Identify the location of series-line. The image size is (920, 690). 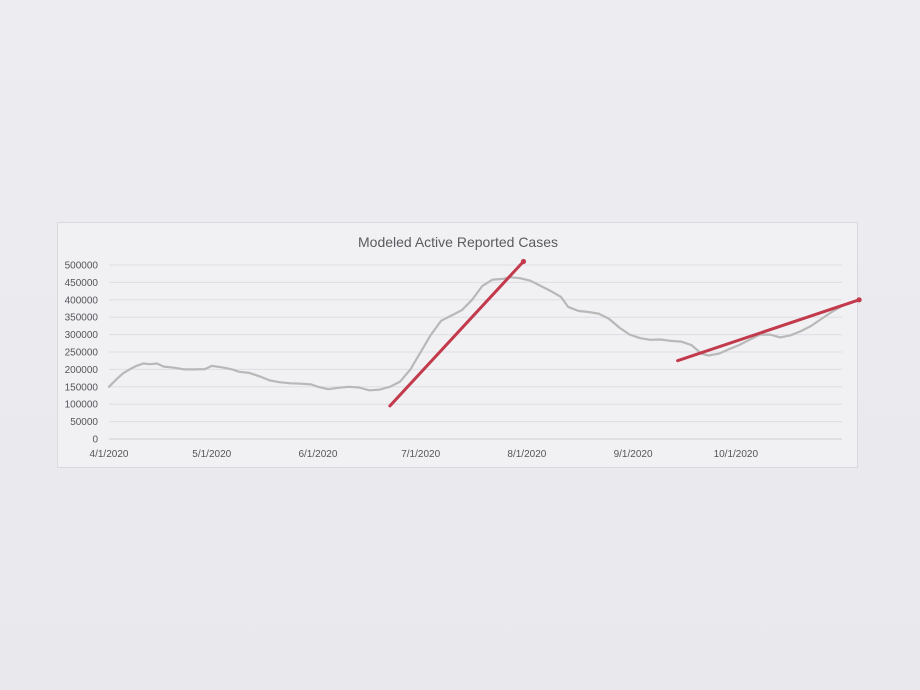
(478, 334).